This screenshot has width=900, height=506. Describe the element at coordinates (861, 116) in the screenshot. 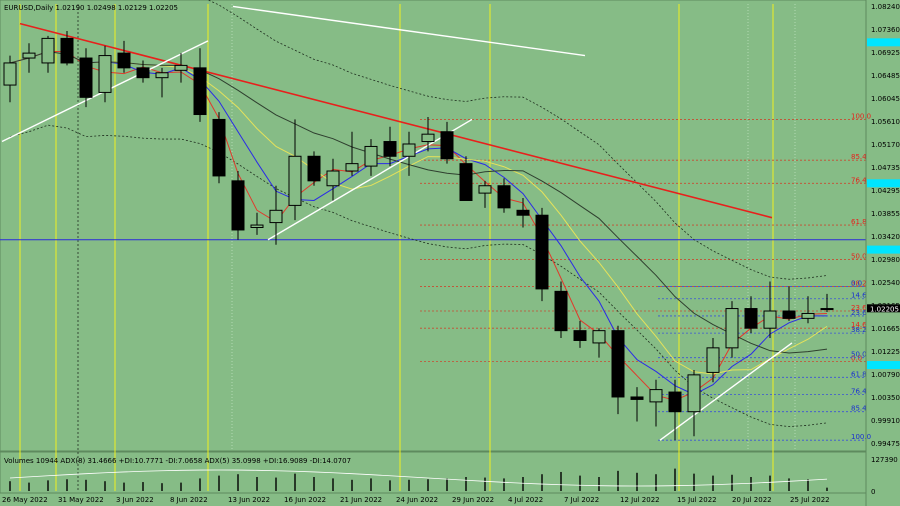

I see `fib-upper-label: 100.0` at that location.